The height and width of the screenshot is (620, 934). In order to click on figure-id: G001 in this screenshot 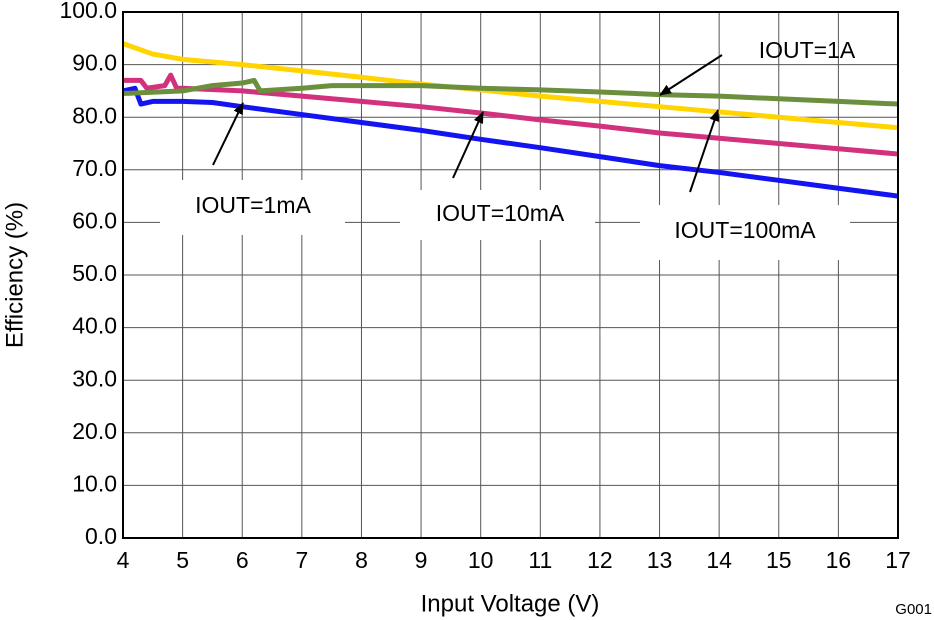, I will do `click(913, 609)`.